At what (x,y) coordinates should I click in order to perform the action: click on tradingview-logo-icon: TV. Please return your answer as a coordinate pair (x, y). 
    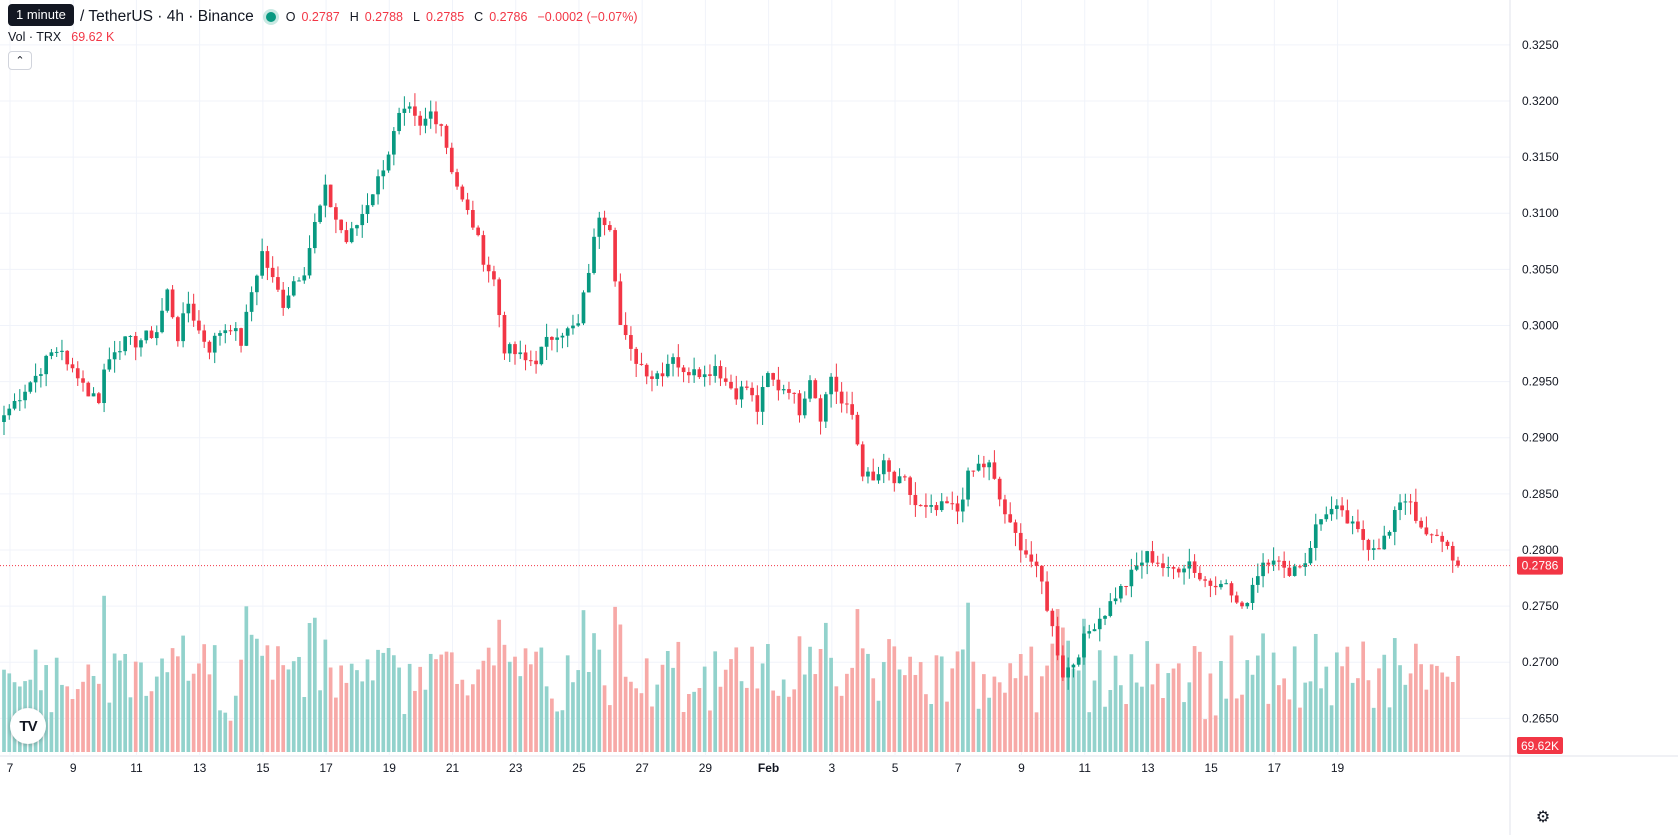
    Looking at the image, I should click on (28, 726).